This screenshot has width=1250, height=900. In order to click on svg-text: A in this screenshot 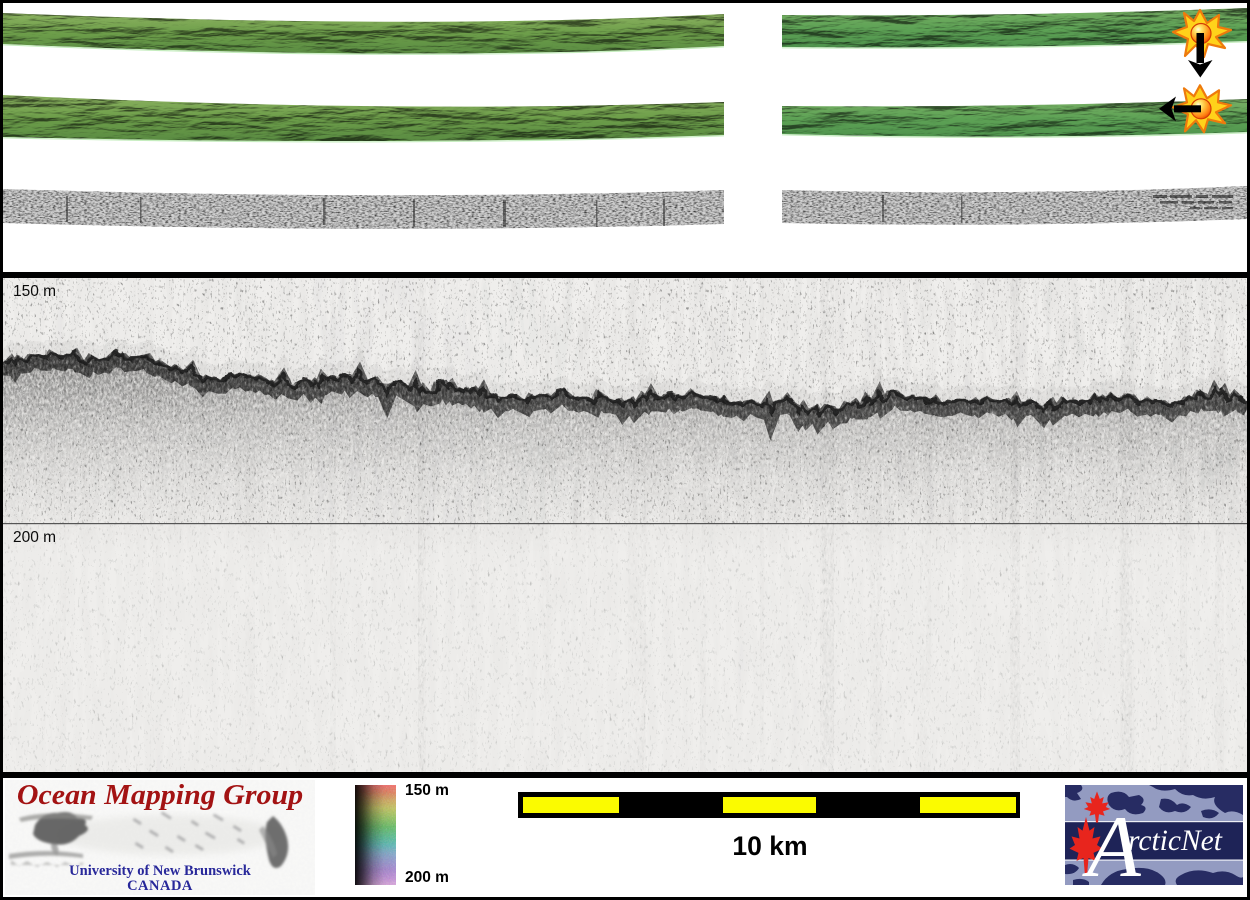, I will do `click(1112, 842)`.